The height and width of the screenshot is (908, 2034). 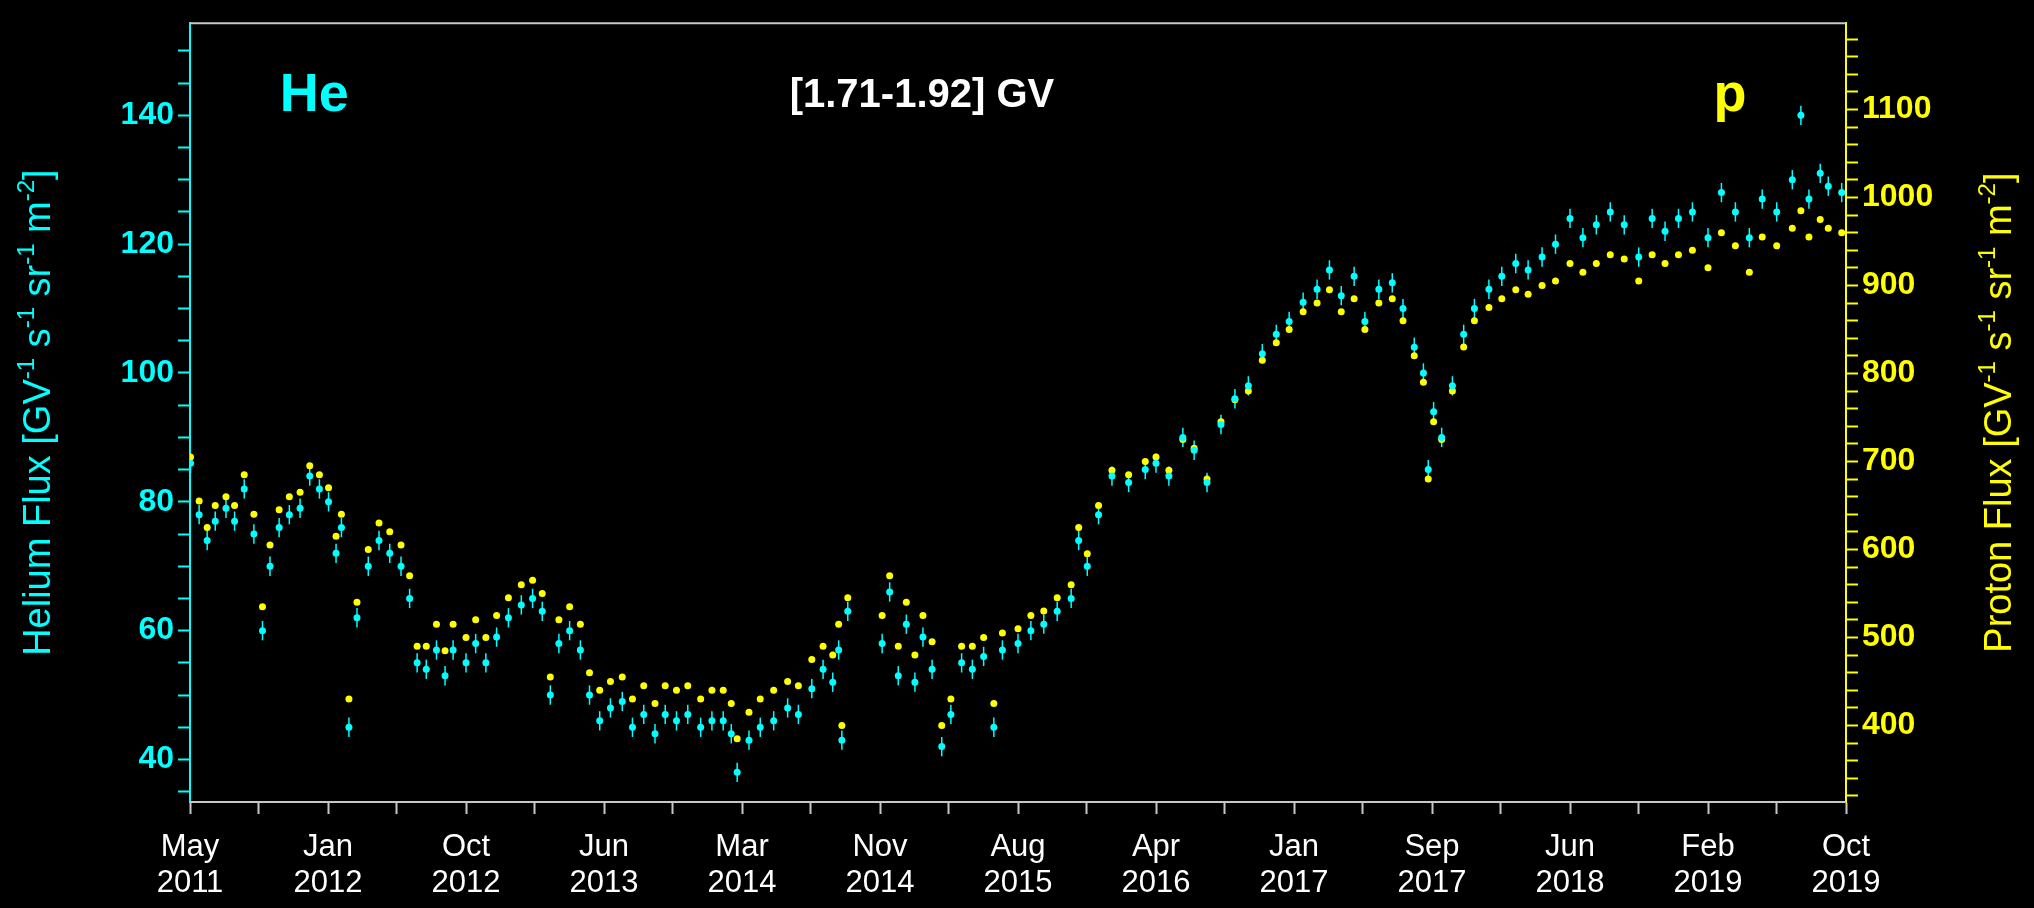 What do you see at coordinates (880, 864) in the screenshot?
I see `x-tick-label: Nov 2014` at bounding box center [880, 864].